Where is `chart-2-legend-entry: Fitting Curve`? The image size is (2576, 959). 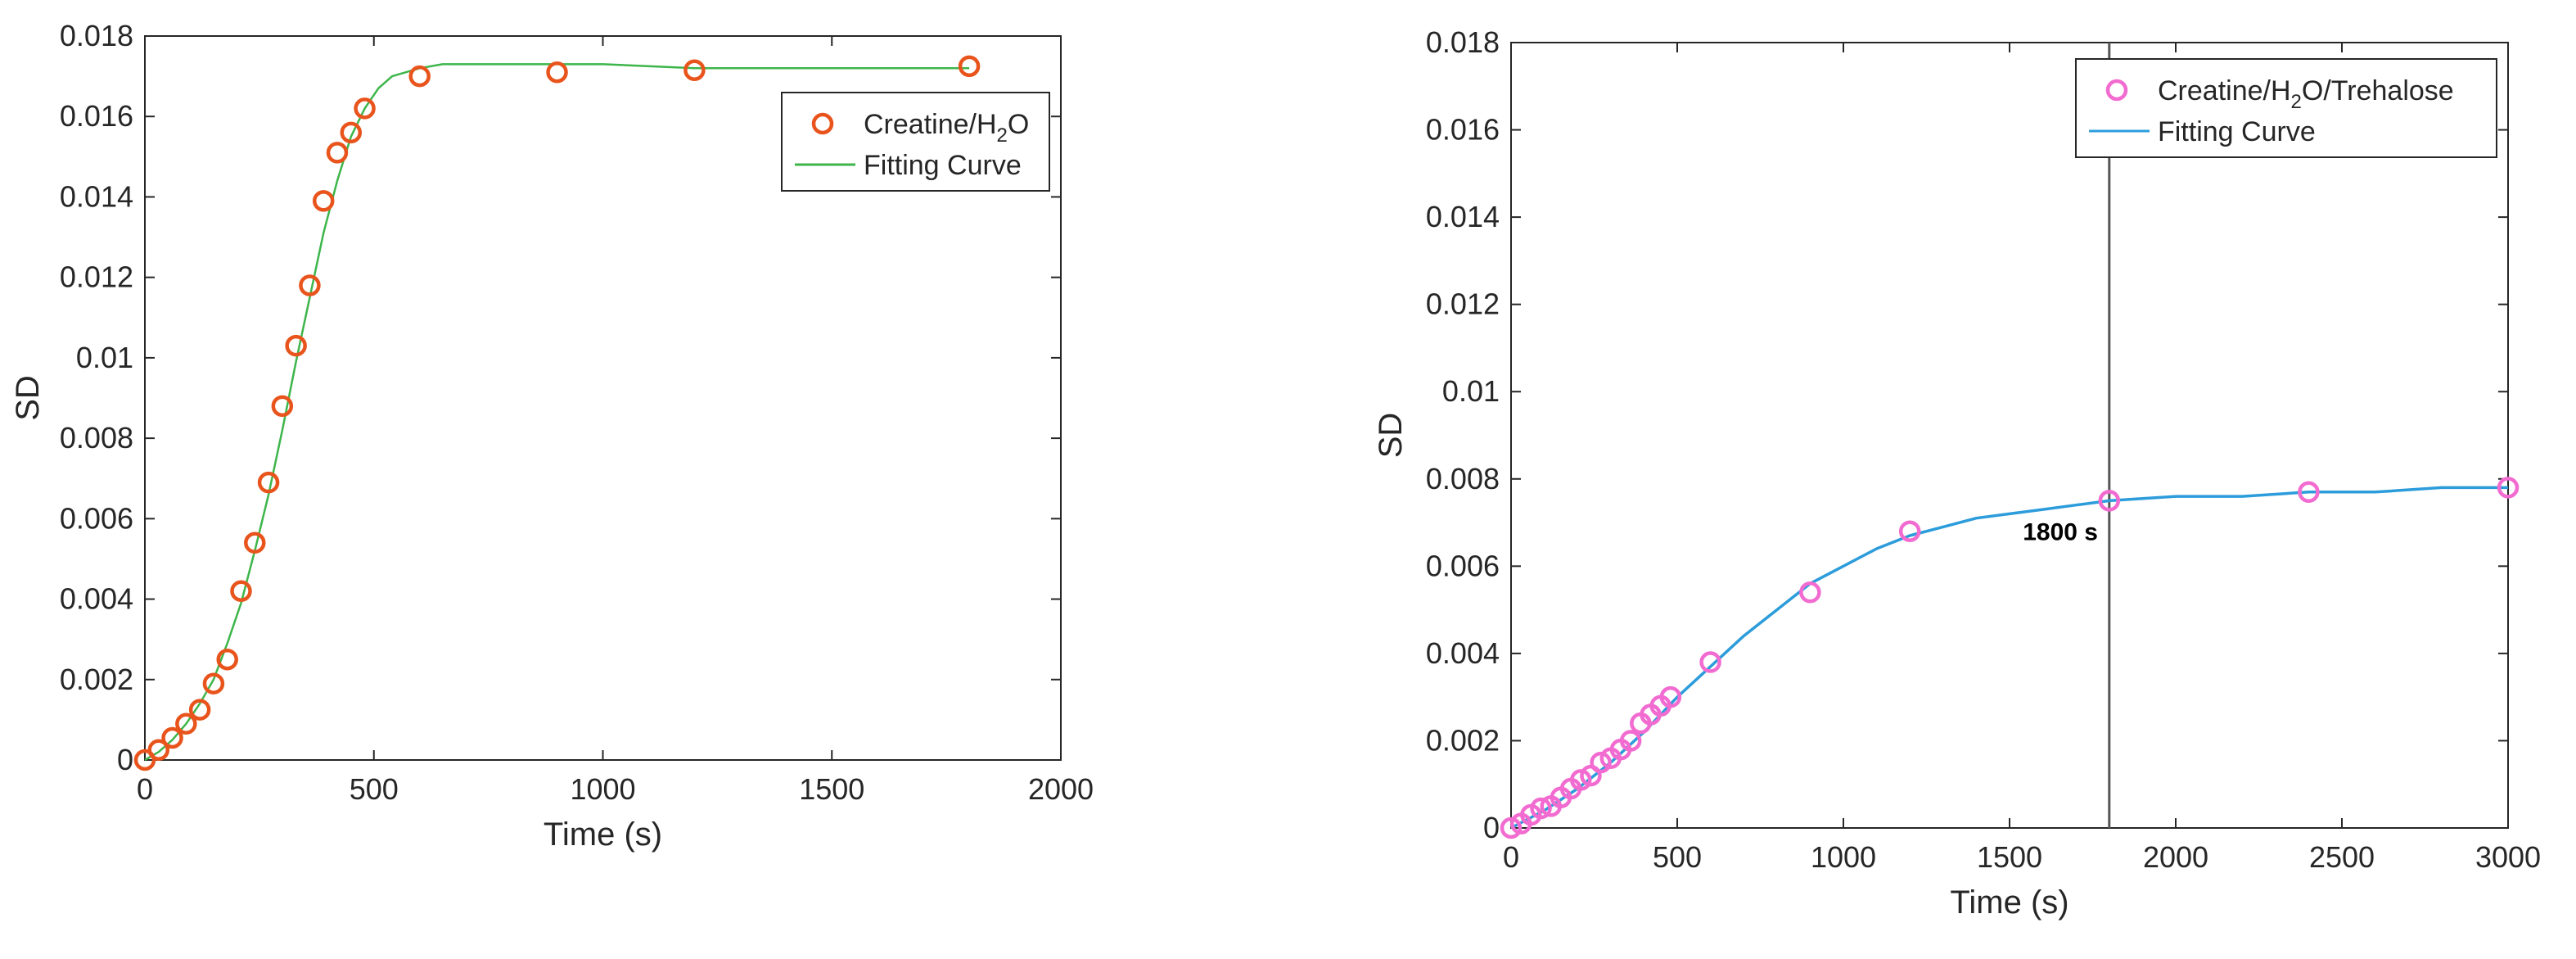 chart-2-legend-entry: Fitting Curve is located at coordinates (2237, 131).